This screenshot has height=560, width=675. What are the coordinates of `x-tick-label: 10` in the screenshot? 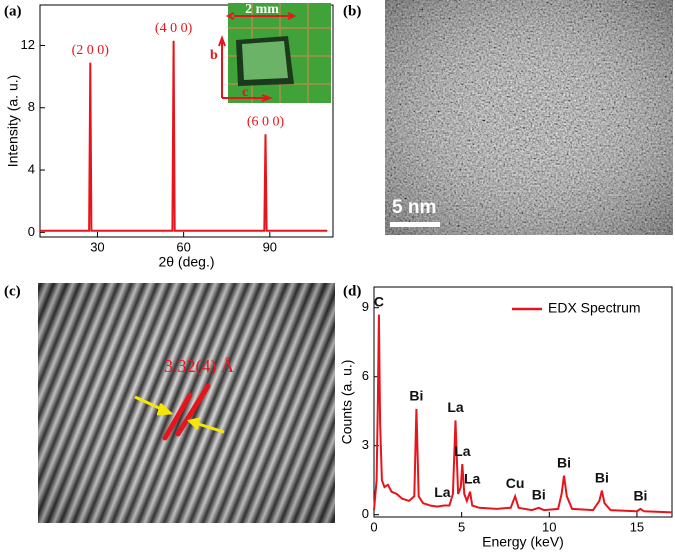 It's located at (549, 526).